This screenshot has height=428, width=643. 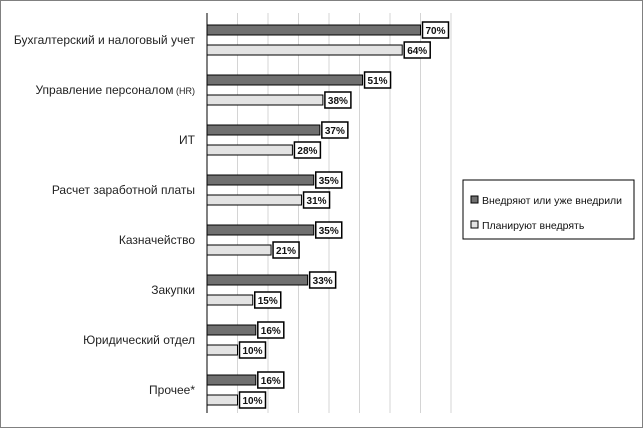 What do you see at coordinates (533, 226) in the screenshot?
I see `legend-label-series-2: Планируют внедрять` at bounding box center [533, 226].